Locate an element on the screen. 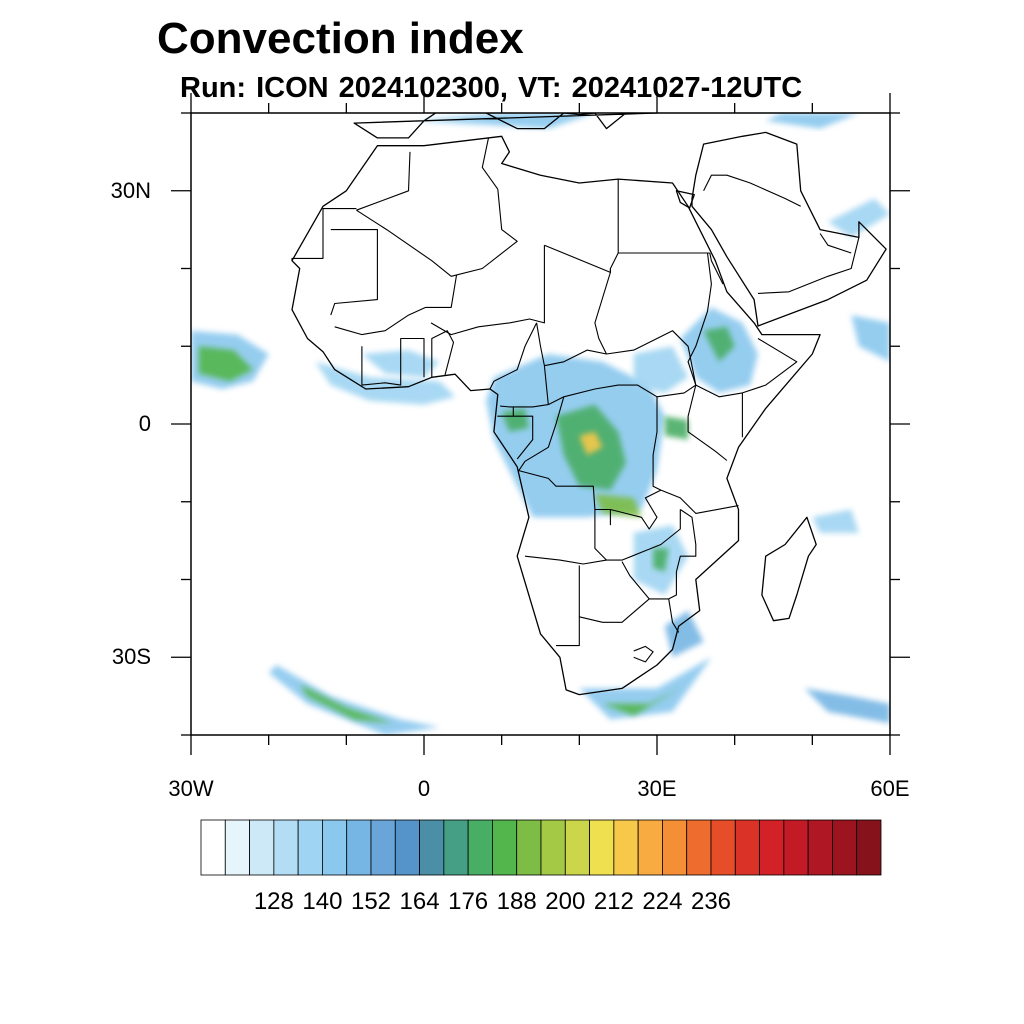 Image resolution: width=1024 pixels, height=1024 pixels. border-chad-car is located at coordinates (575, 358).